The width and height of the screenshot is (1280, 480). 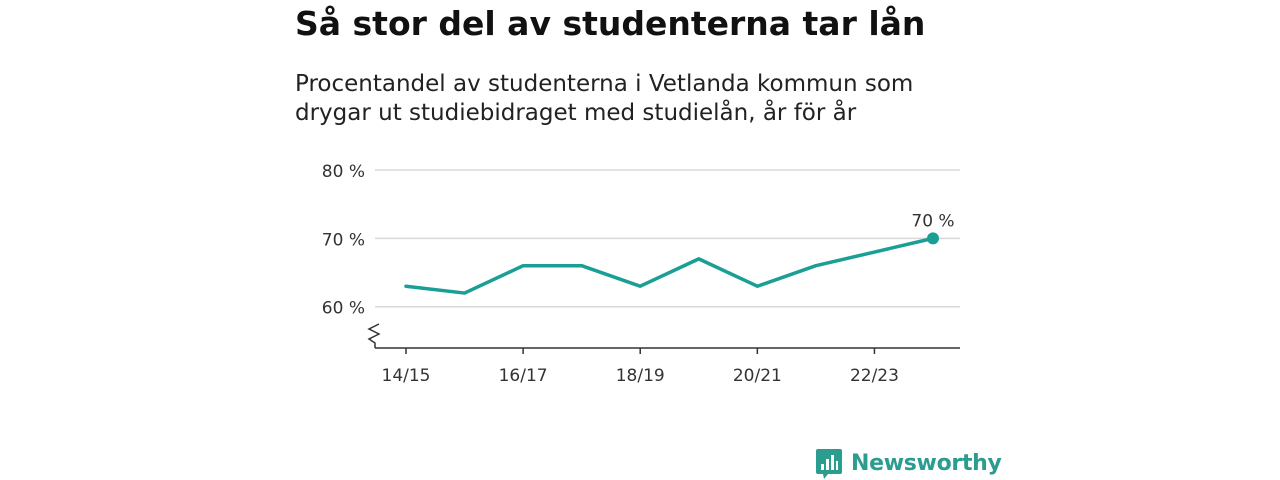 What do you see at coordinates (926, 463) in the screenshot?
I see `brand-name: Newsworthy` at bounding box center [926, 463].